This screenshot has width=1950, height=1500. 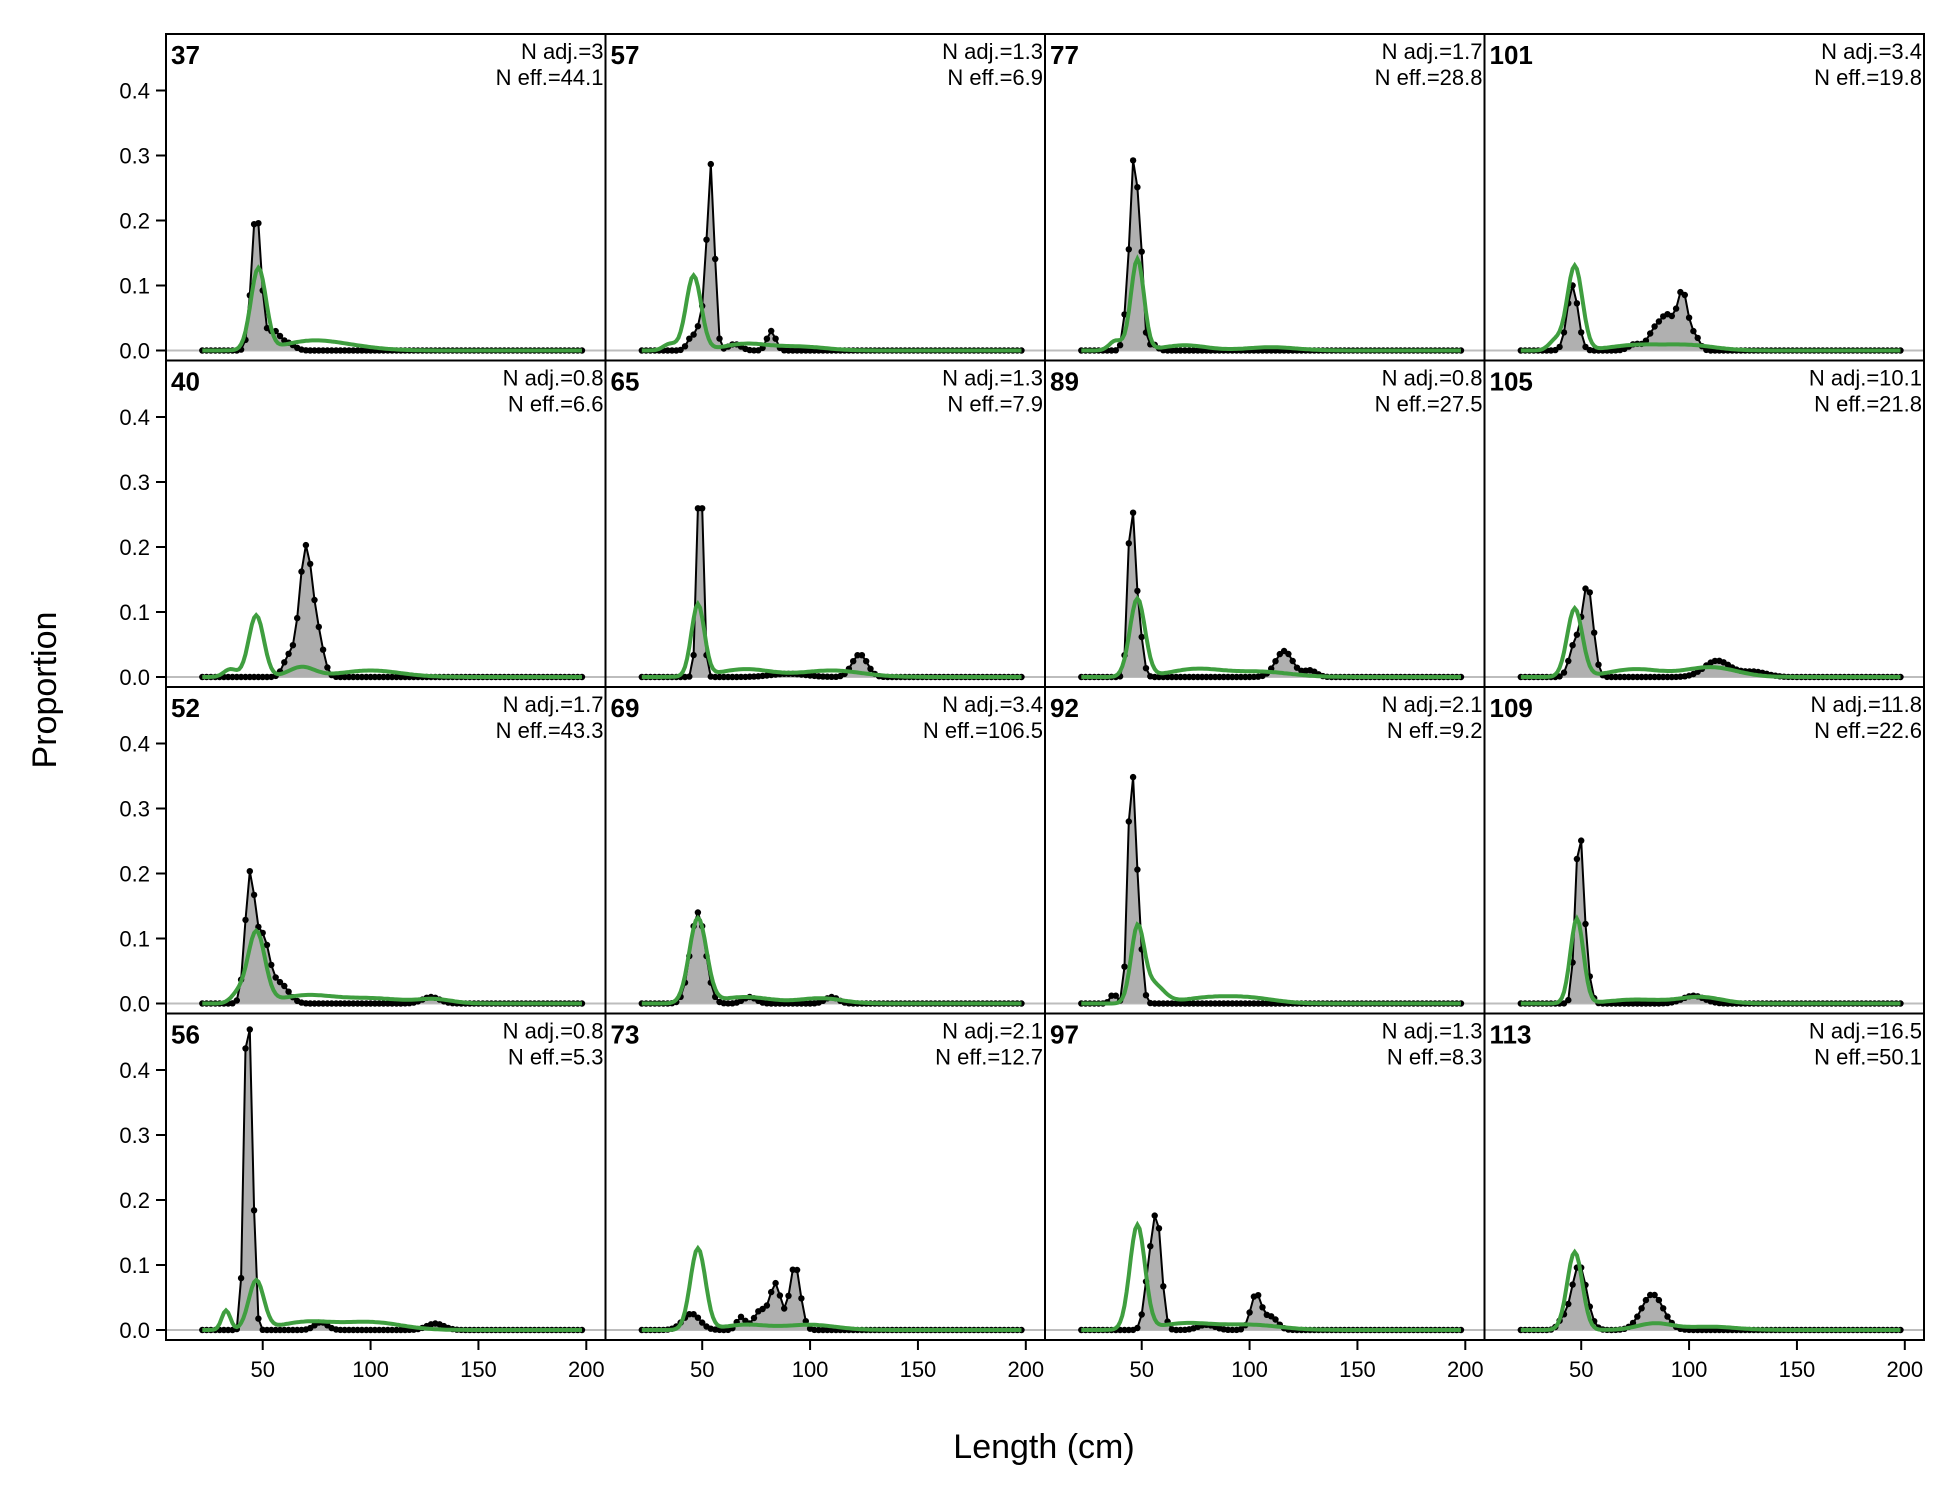 I want to click on n-eff-label: N eff.=8.3, so click(x=1435, y=1057).